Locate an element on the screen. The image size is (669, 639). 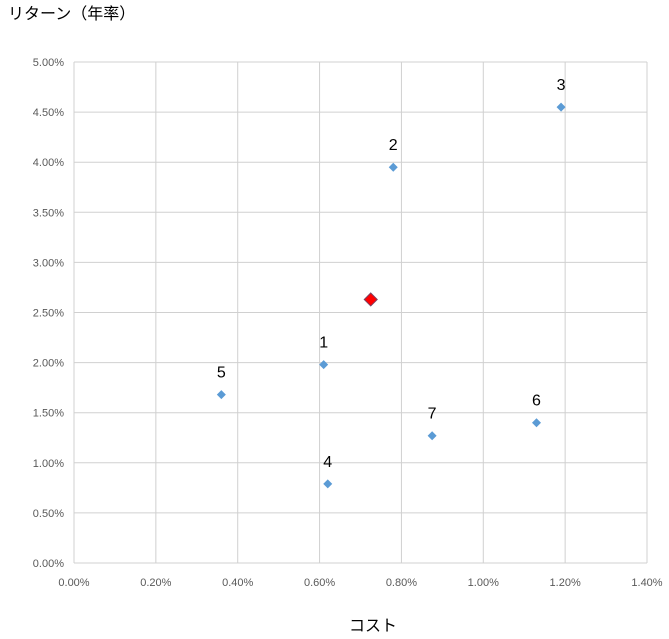
y-tick-label: 3.00% is located at coordinates (48, 263).